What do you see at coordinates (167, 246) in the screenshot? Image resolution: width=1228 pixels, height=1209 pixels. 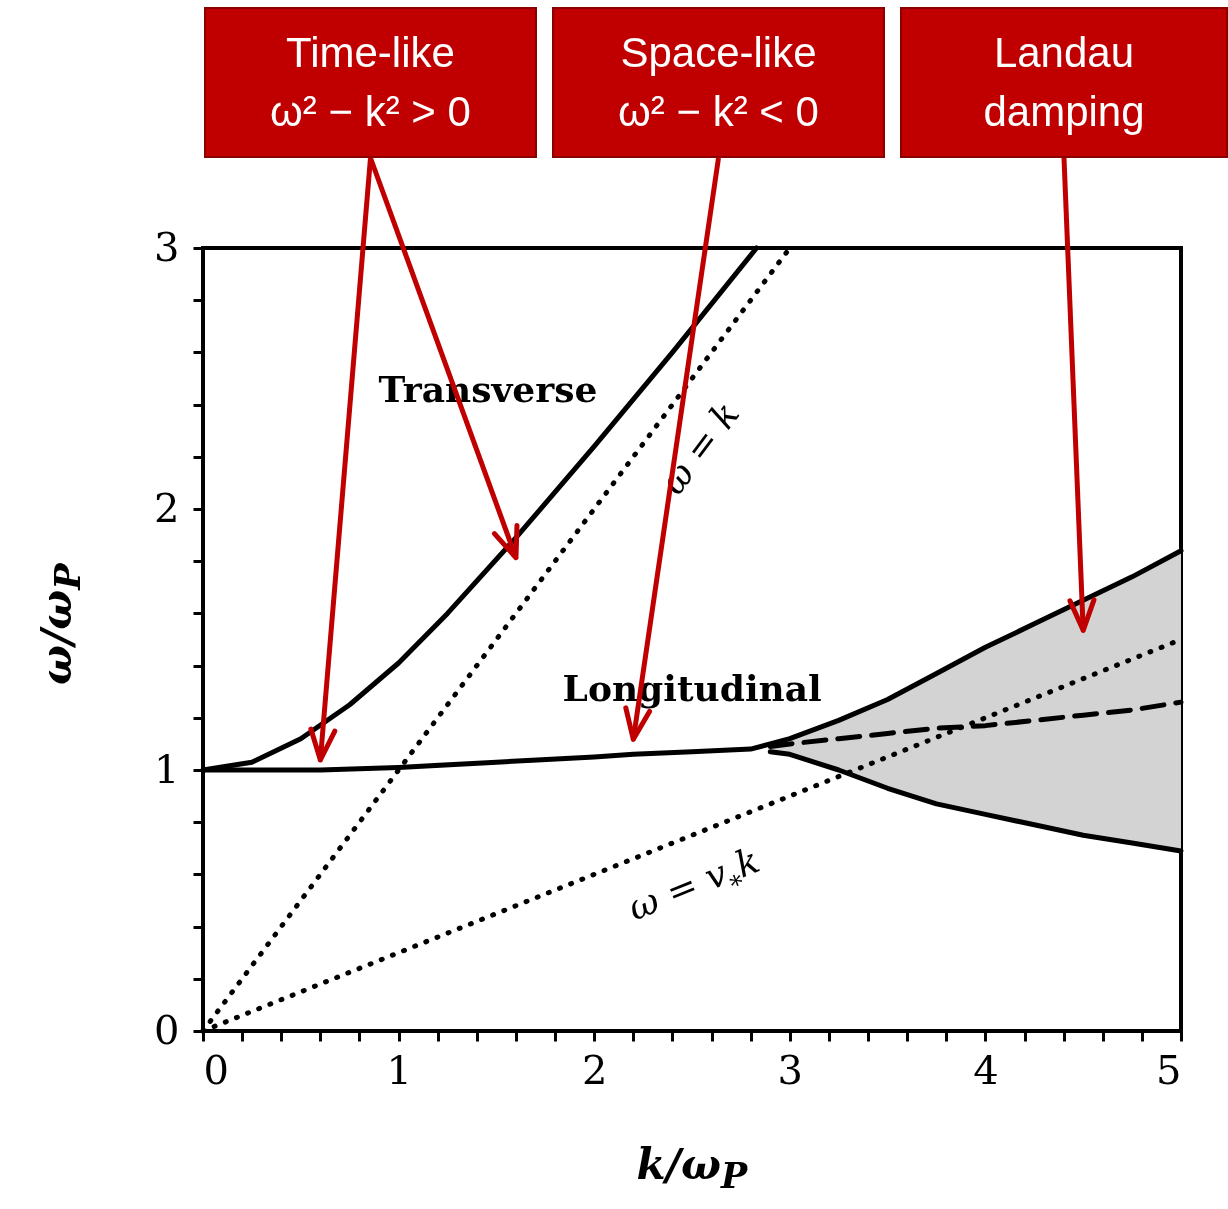 I see `y-tick-label: 3` at bounding box center [167, 246].